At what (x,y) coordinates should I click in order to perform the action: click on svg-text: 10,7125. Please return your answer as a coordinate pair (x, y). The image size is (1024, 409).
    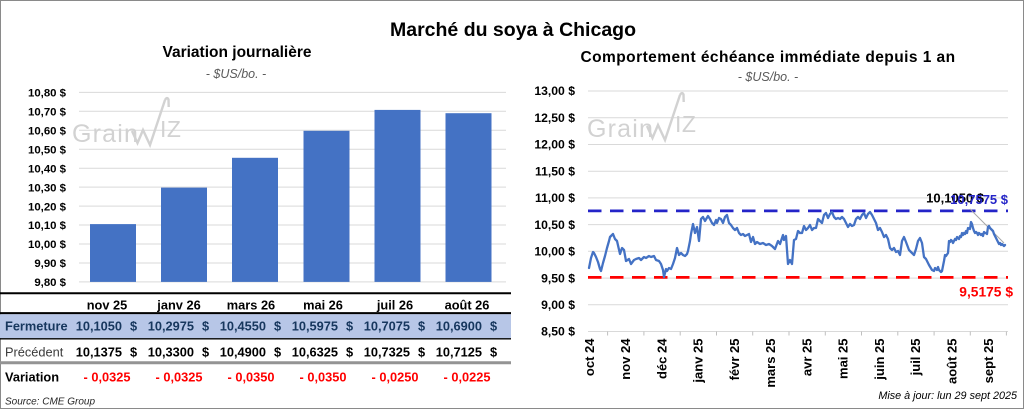
    Looking at the image, I should click on (459, 352).